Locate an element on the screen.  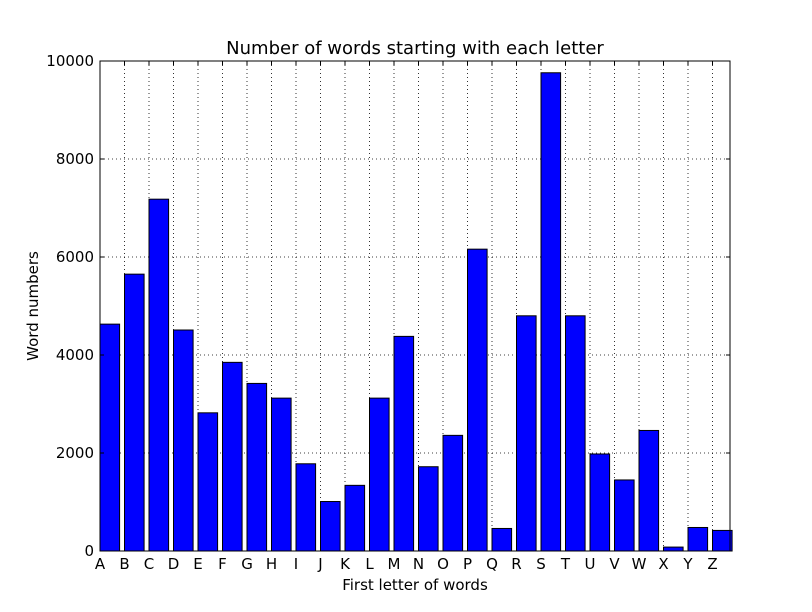
y-tick-labels: 0 2000 4000 6000 8000 10000 is located at coordinates (70, 306).